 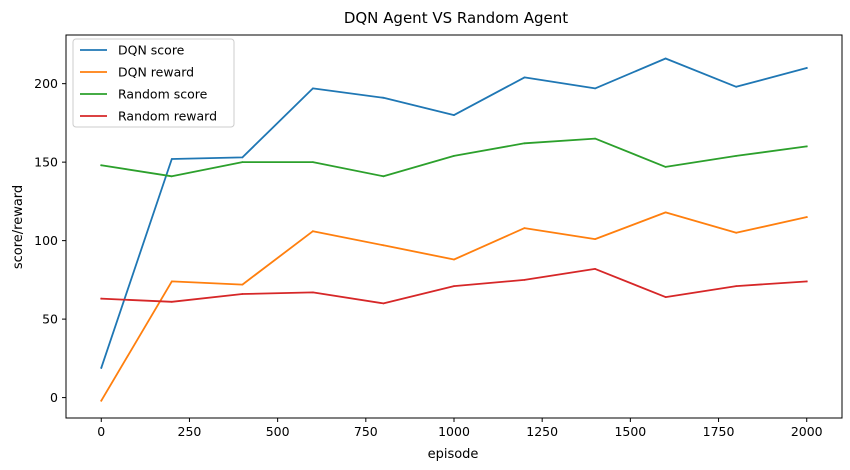 What do you see at coordinates (54, 397) in the screenshot?
I see `y-tick-label: 0` at bounding box center [54, 397].